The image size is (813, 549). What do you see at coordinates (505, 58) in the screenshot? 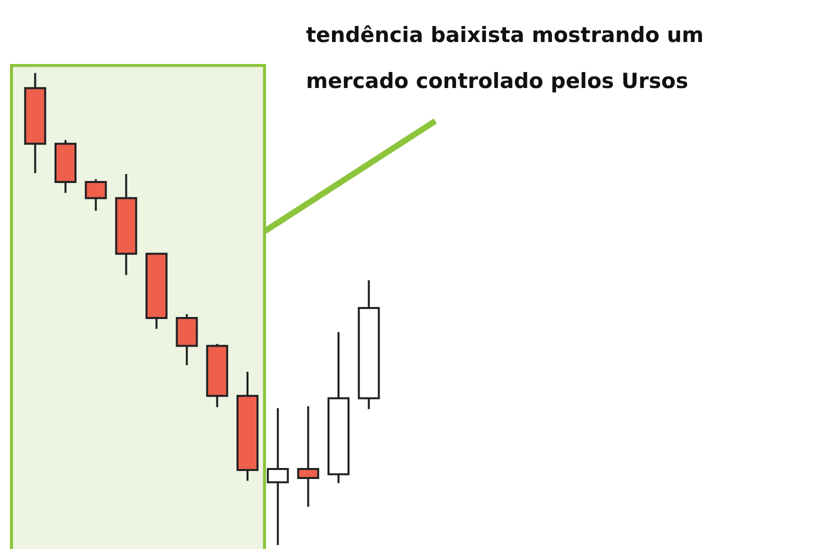
I see `annotation: tendência baixista mostrando um mercado controlado pelos Ursos` at bounding box center [505, 58].